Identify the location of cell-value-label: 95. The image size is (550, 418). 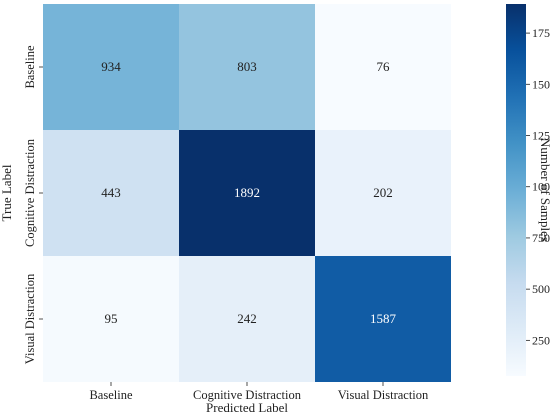
(111, 318).